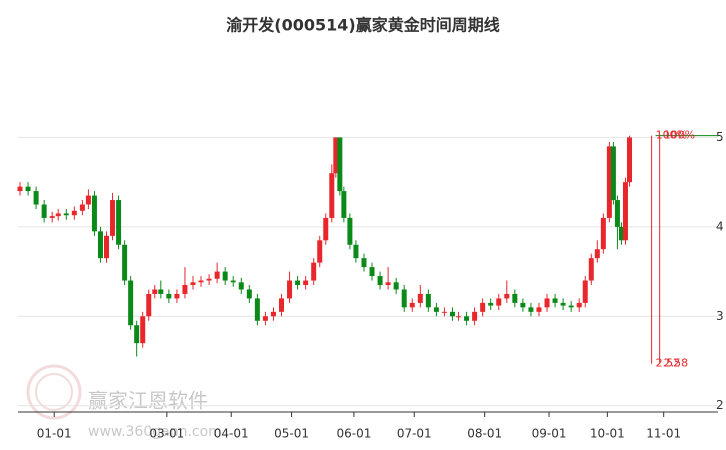 The image size is (726, 450). Describe the element at coordinates (231, 434) in the screenshot. I see `x-tick-label: 04-01` at that location.